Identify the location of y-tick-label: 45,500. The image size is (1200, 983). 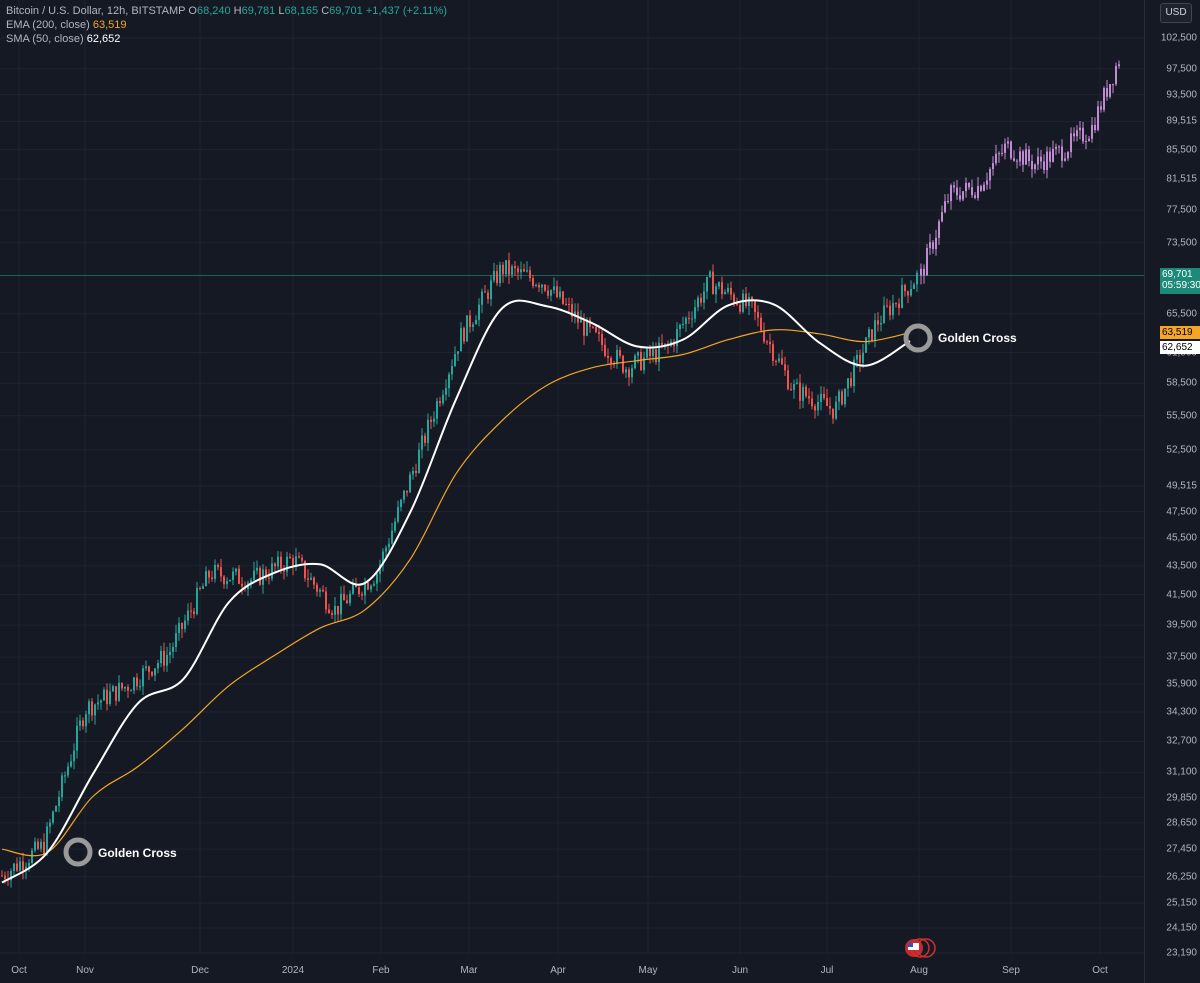
(1181, 538).